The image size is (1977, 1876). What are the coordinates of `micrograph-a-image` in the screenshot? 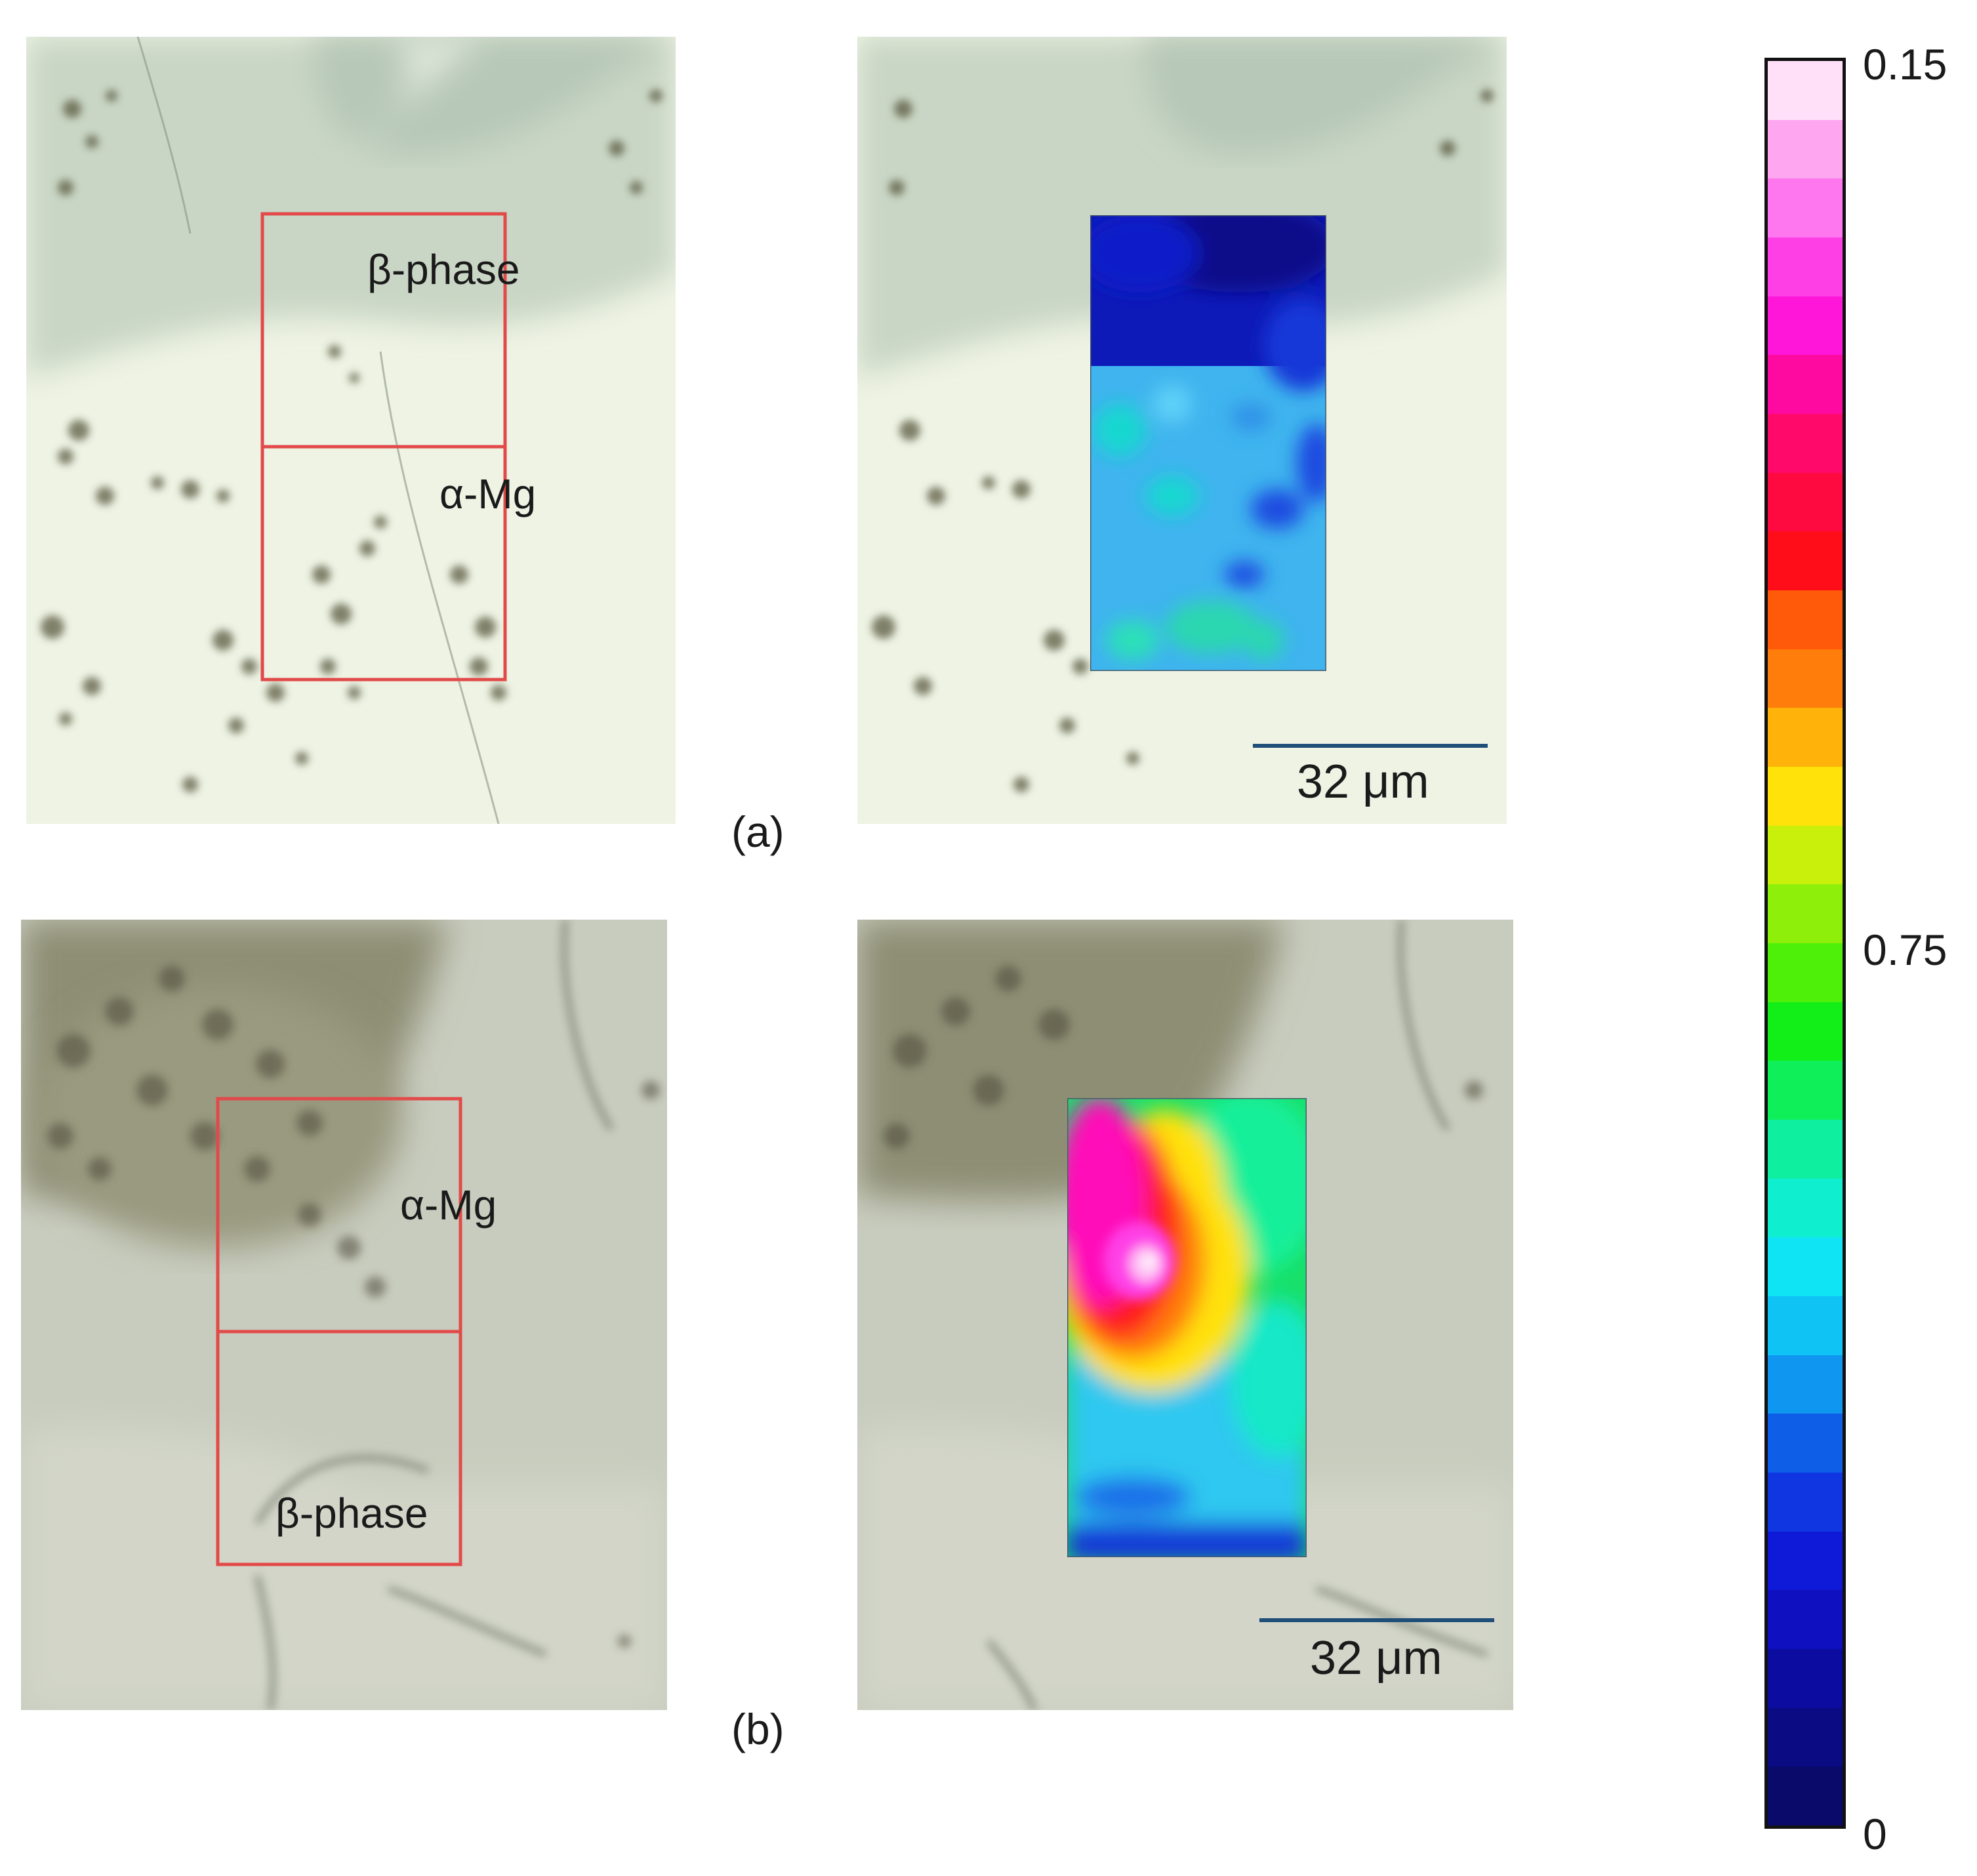 It's located at (351, 430).